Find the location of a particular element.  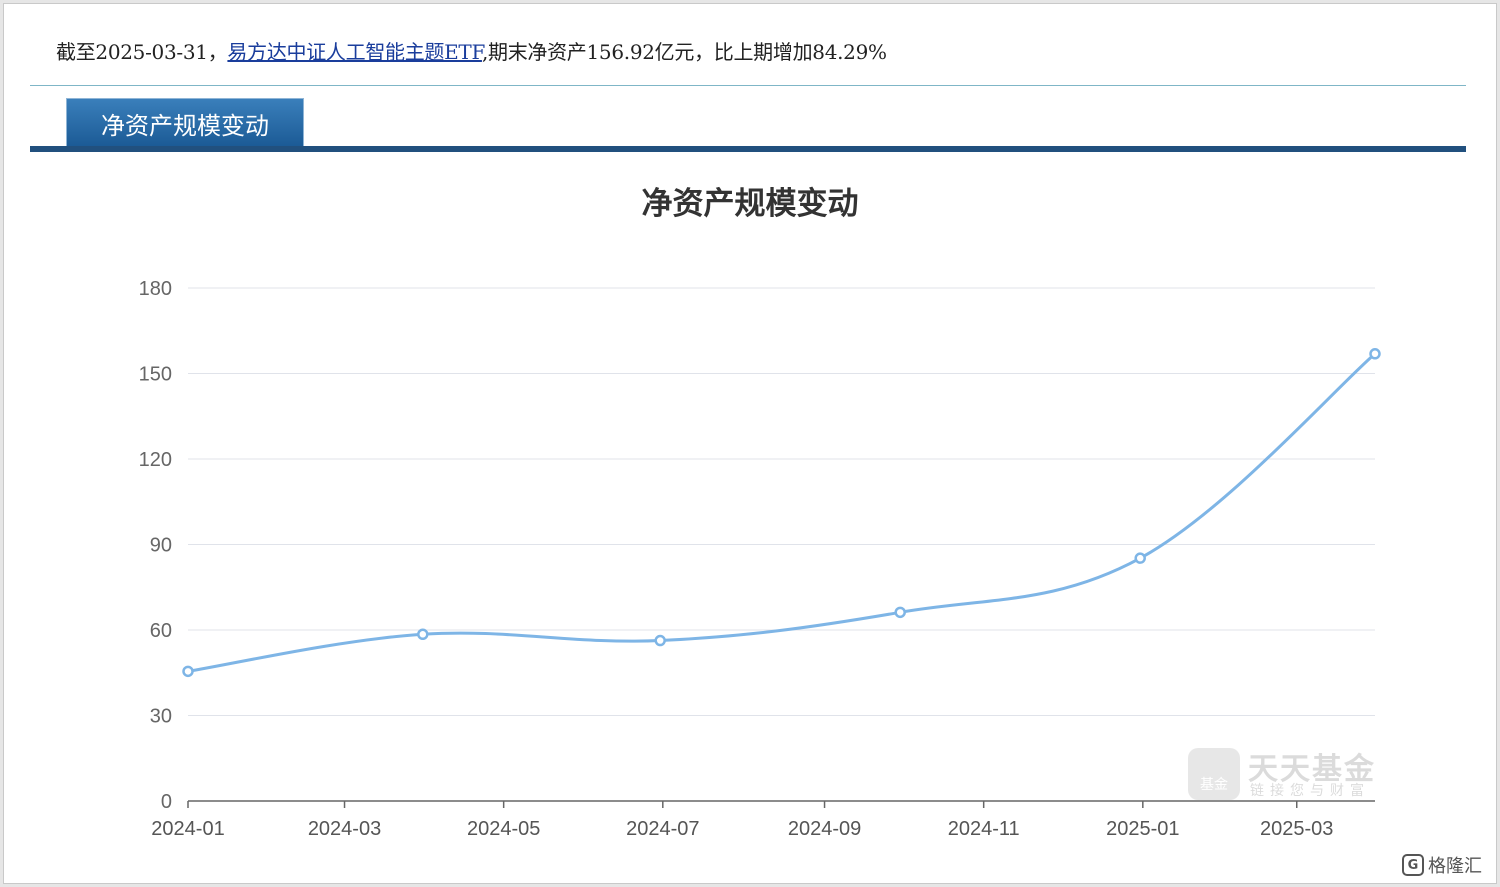

chart-title: 净资产规模变动 is located at coordinates (750, 204).